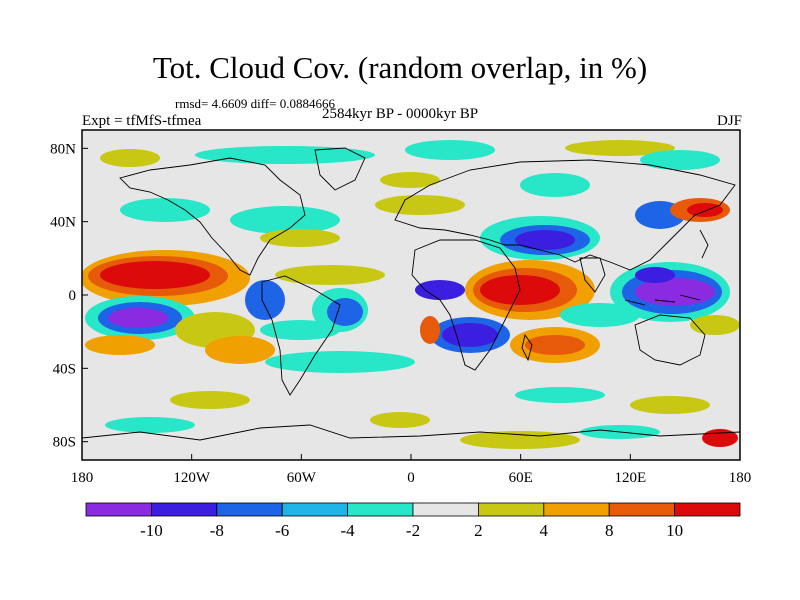  What do you see at coordinates (282, 530) in the screenshot?
I see `colorbar-label: -6` at bounding box center [282, 530].